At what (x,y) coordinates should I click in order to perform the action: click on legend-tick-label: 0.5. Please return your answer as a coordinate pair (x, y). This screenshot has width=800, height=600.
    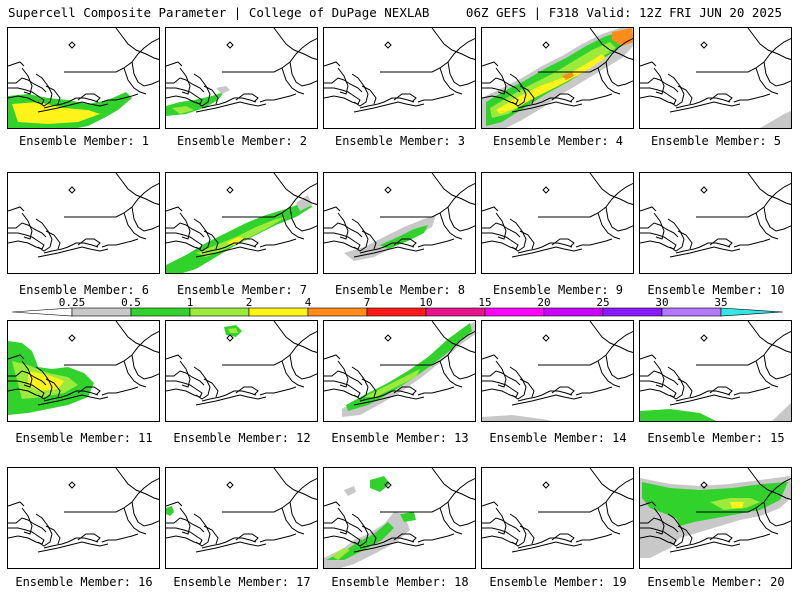
    Looking at the image, I should click on (131, 302).